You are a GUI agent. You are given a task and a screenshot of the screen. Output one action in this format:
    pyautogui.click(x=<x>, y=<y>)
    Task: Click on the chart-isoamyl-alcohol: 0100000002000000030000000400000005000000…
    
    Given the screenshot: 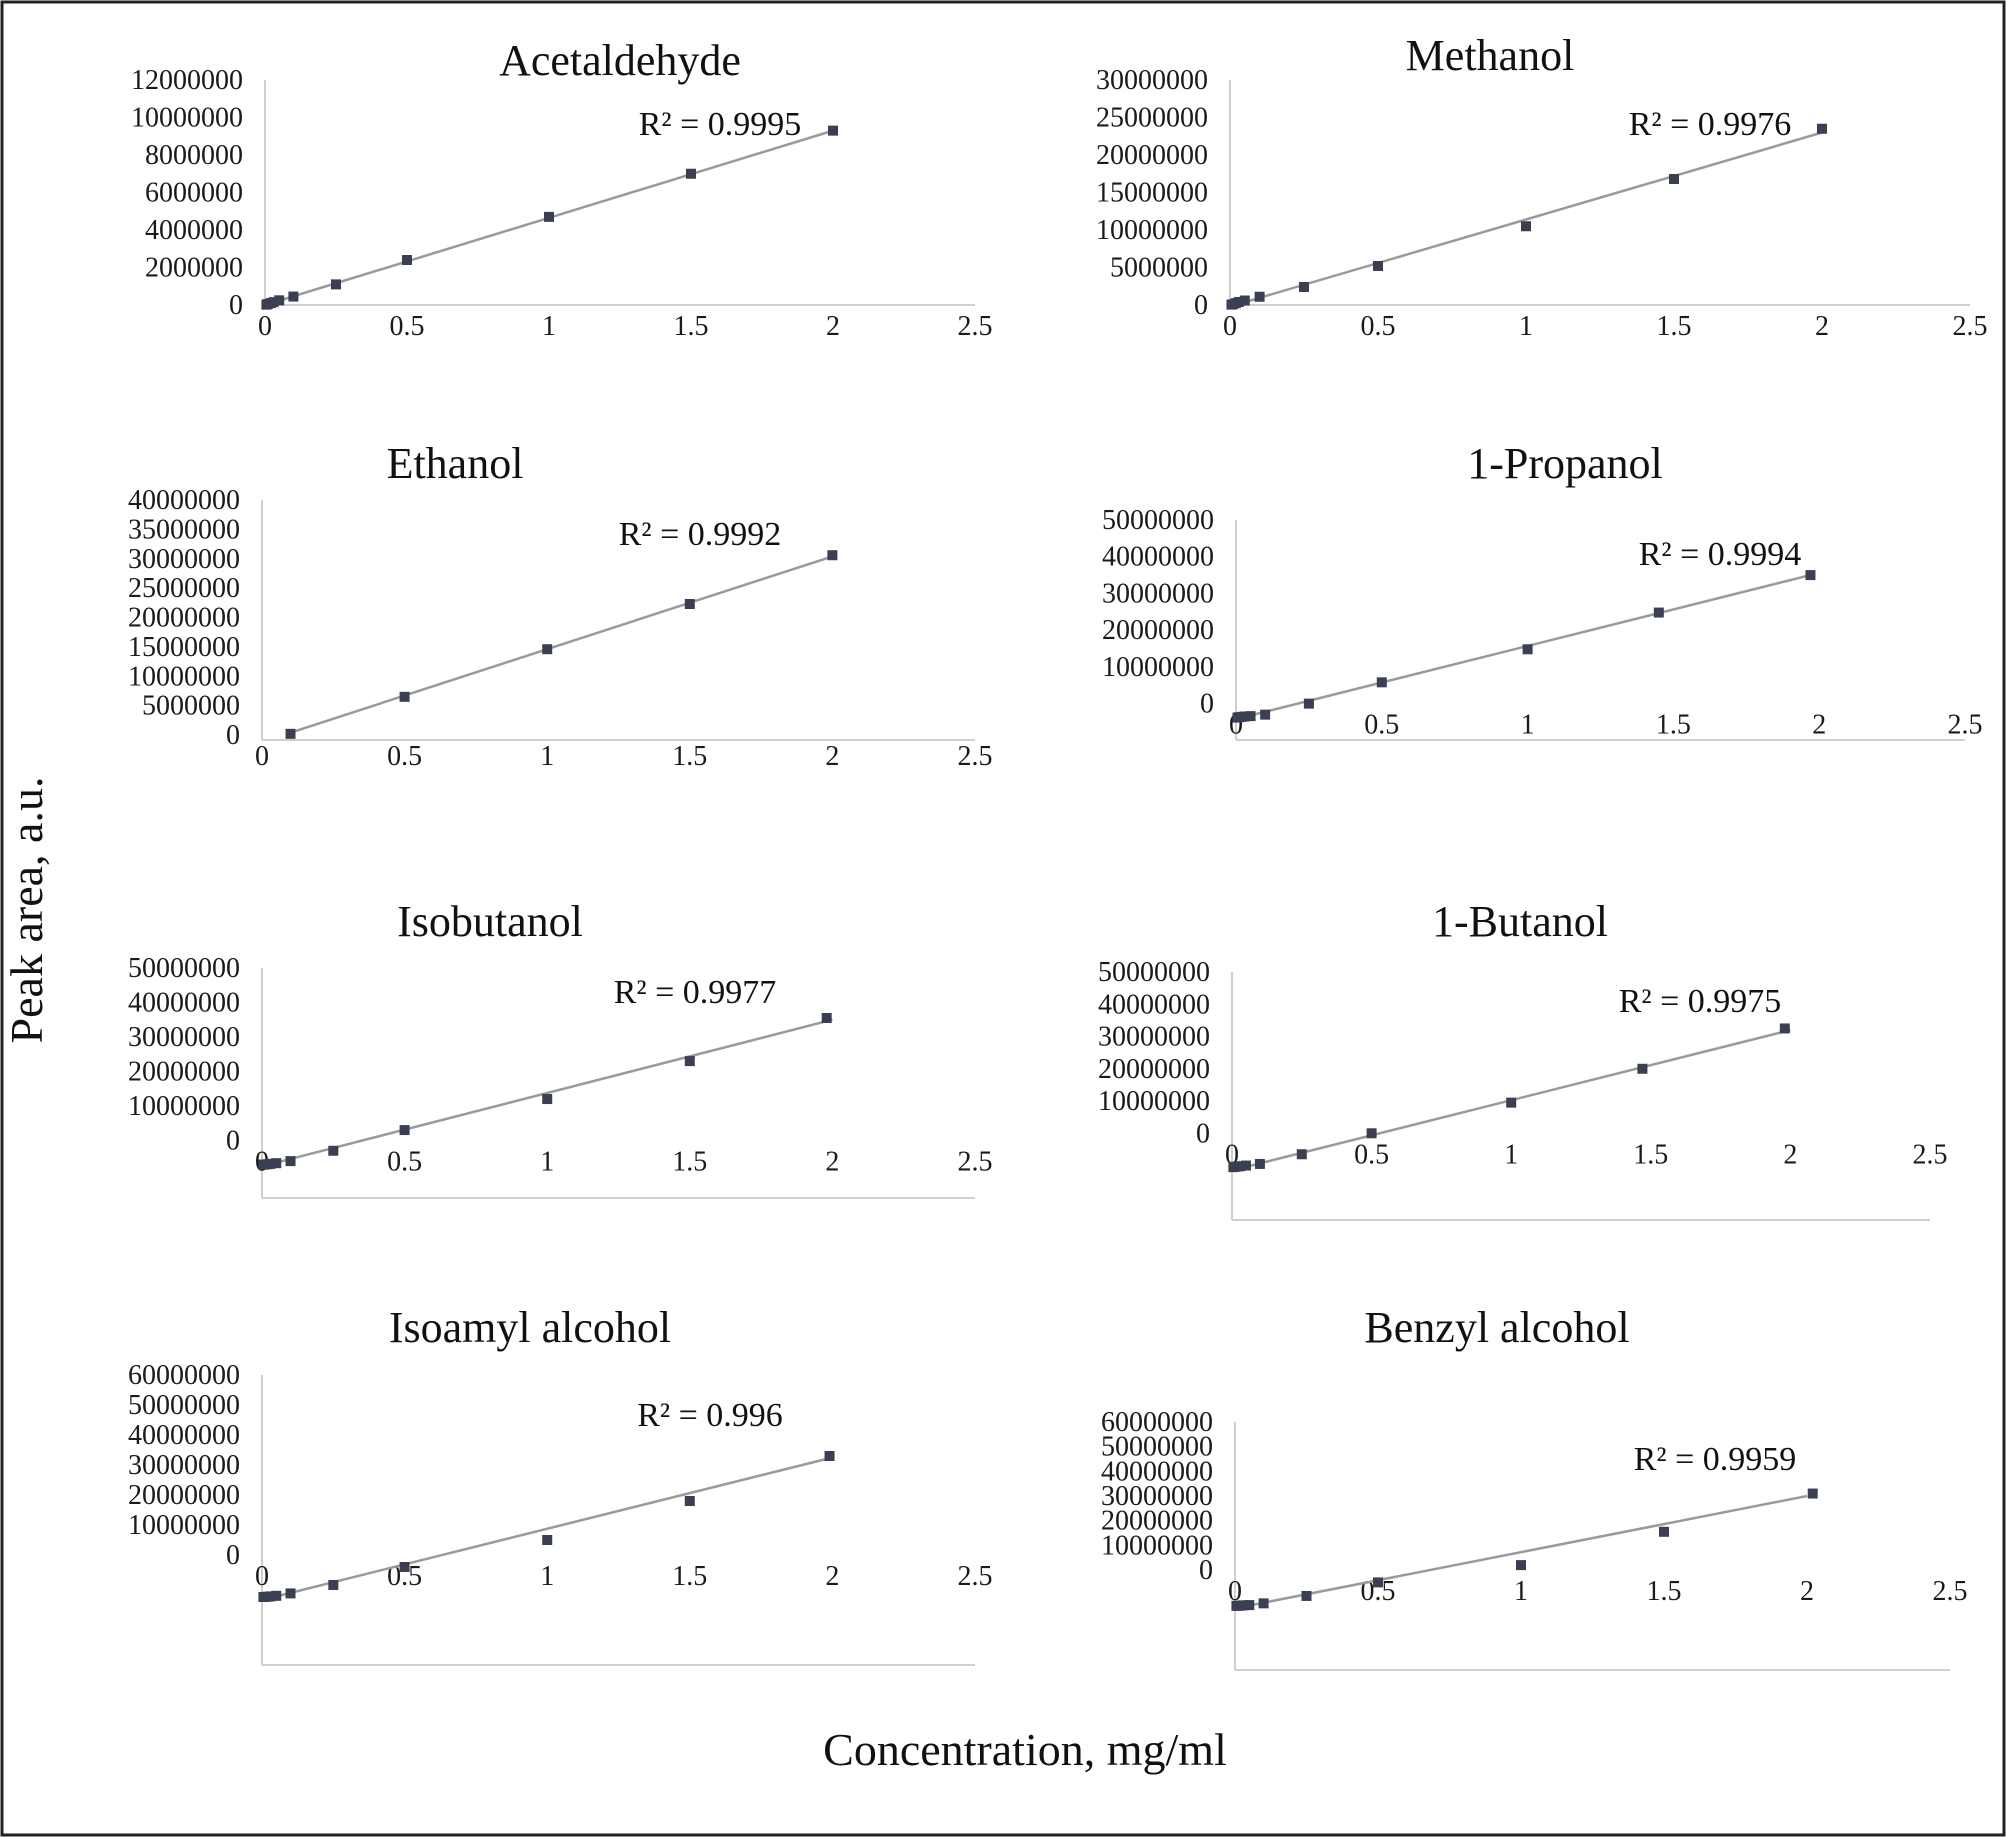 What is the action you would take?
    pyautogui.click(x=560, y=1484)
    